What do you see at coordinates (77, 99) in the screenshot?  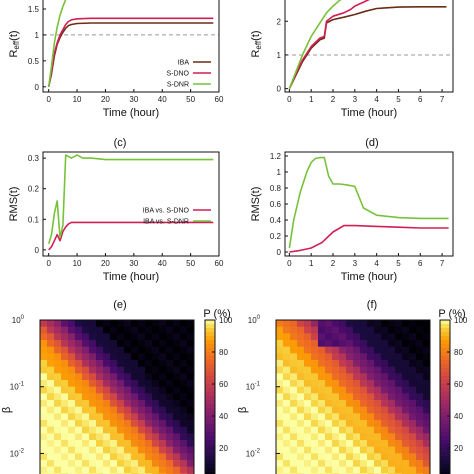 I see `x-tick-label: 10` at bounding box center [77, 99].